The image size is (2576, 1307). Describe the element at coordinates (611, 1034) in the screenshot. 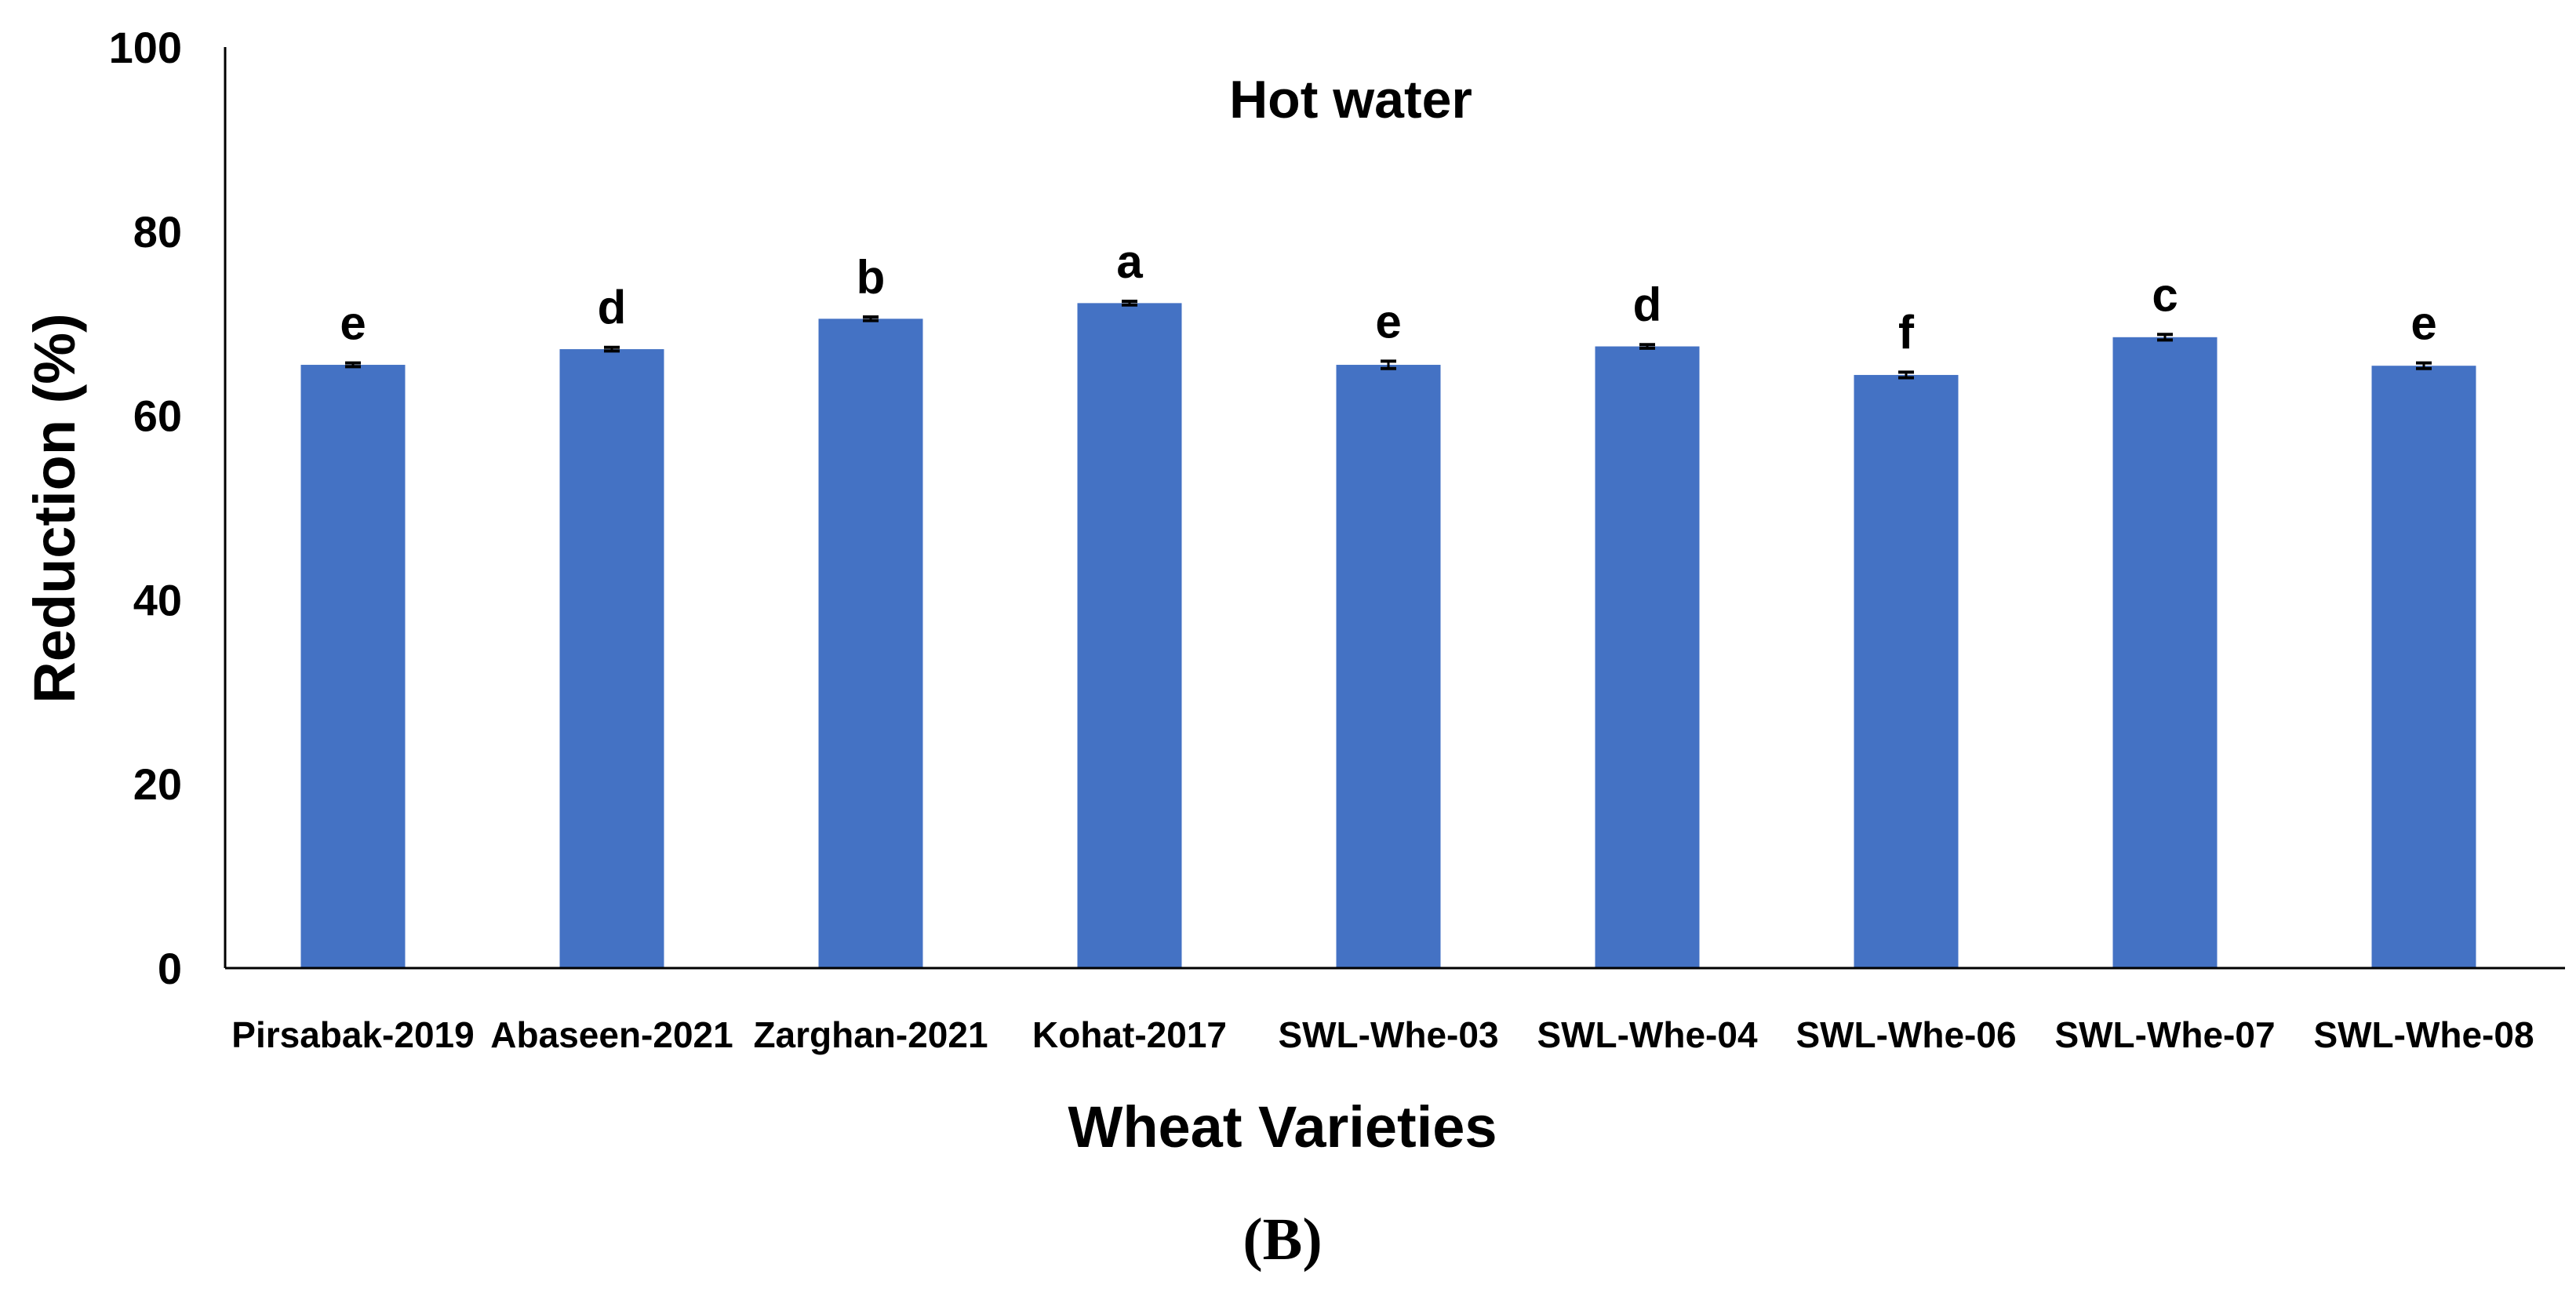

I see `x-tick-label: Abaseen-2021` at that location.